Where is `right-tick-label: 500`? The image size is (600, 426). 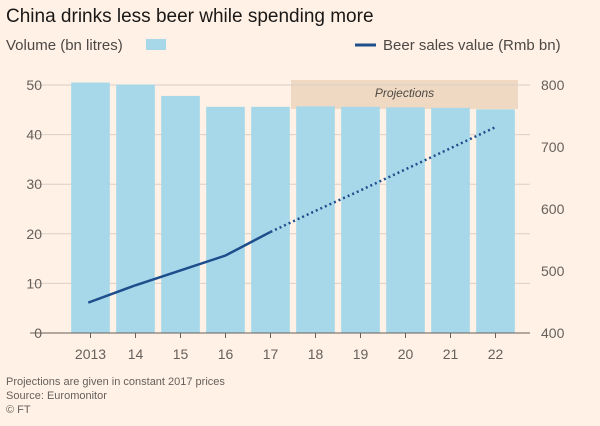
right-tick-label: 500 is located at coordinates (553, 271).